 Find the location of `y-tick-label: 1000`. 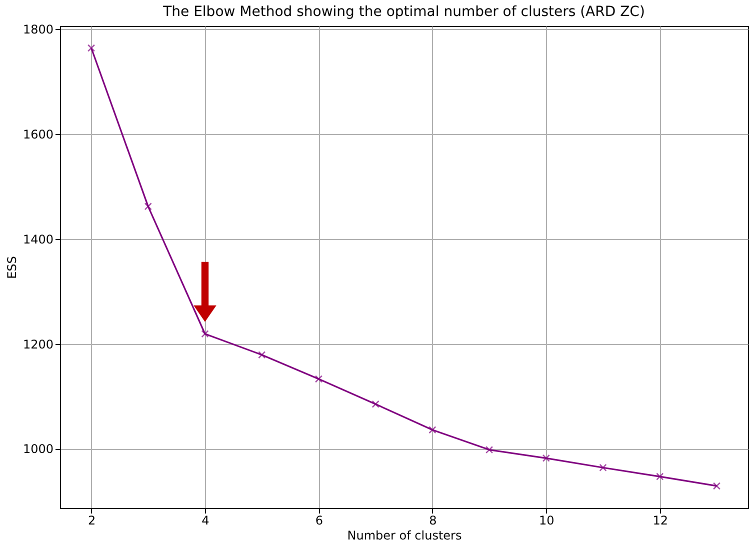

y-tick-label: 1000 is located at coordinates (38, 449).